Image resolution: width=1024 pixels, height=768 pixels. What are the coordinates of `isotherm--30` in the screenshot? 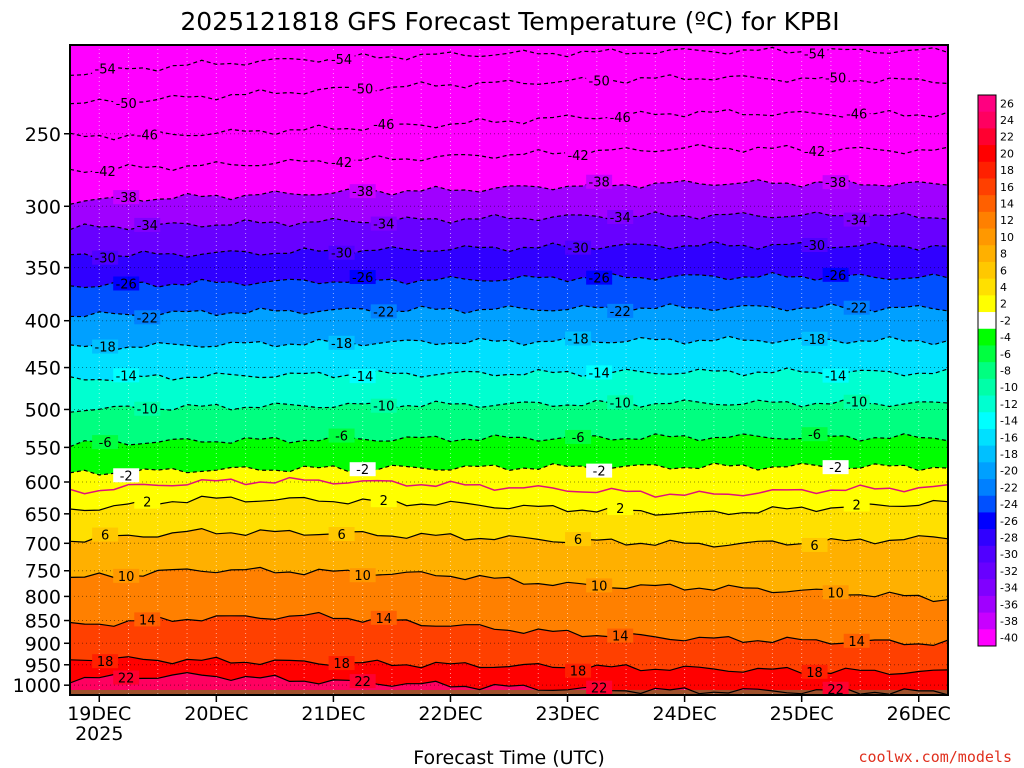 It's located at (509, 250).